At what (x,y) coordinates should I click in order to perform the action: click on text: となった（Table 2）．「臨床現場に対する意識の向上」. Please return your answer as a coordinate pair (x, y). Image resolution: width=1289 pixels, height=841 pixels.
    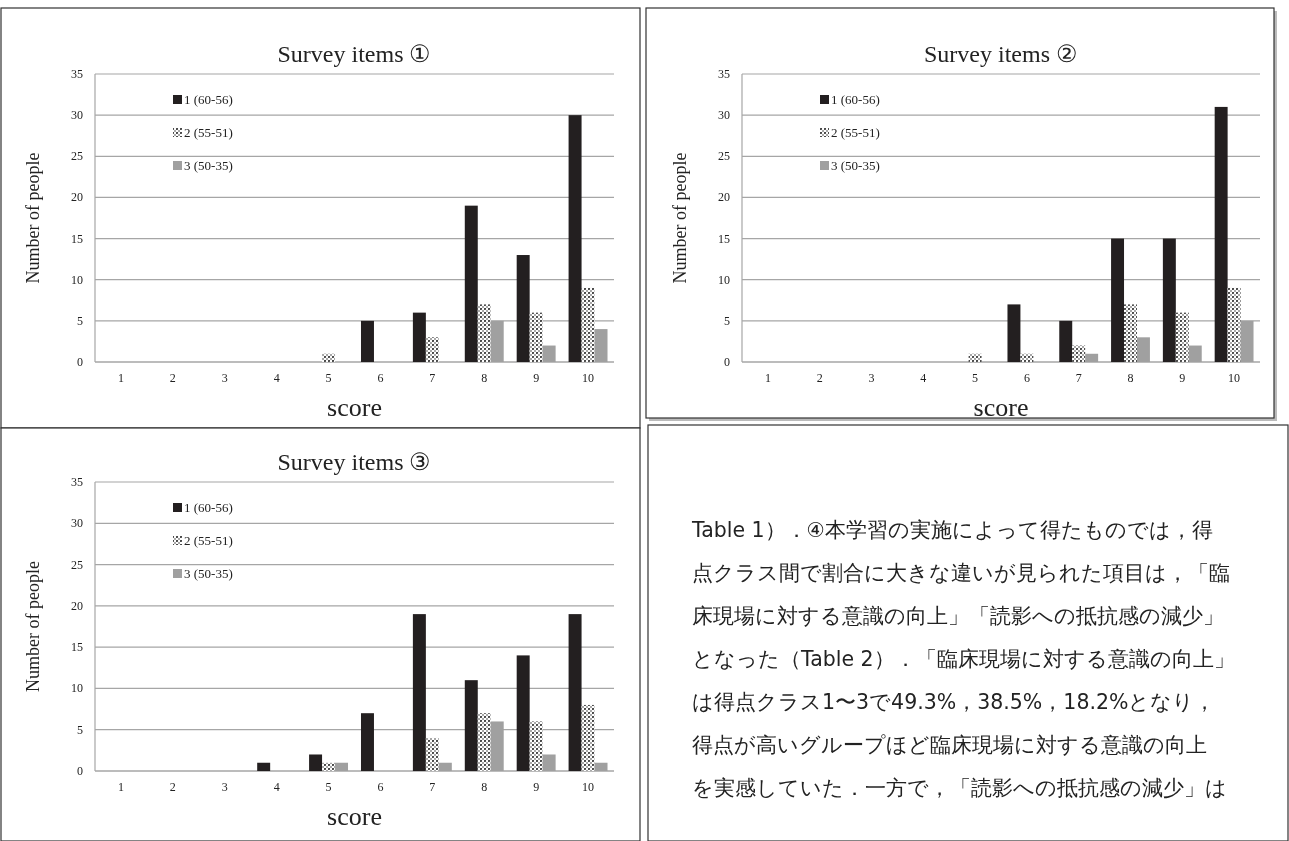
    Looking at the image, I should click on (963, 659).